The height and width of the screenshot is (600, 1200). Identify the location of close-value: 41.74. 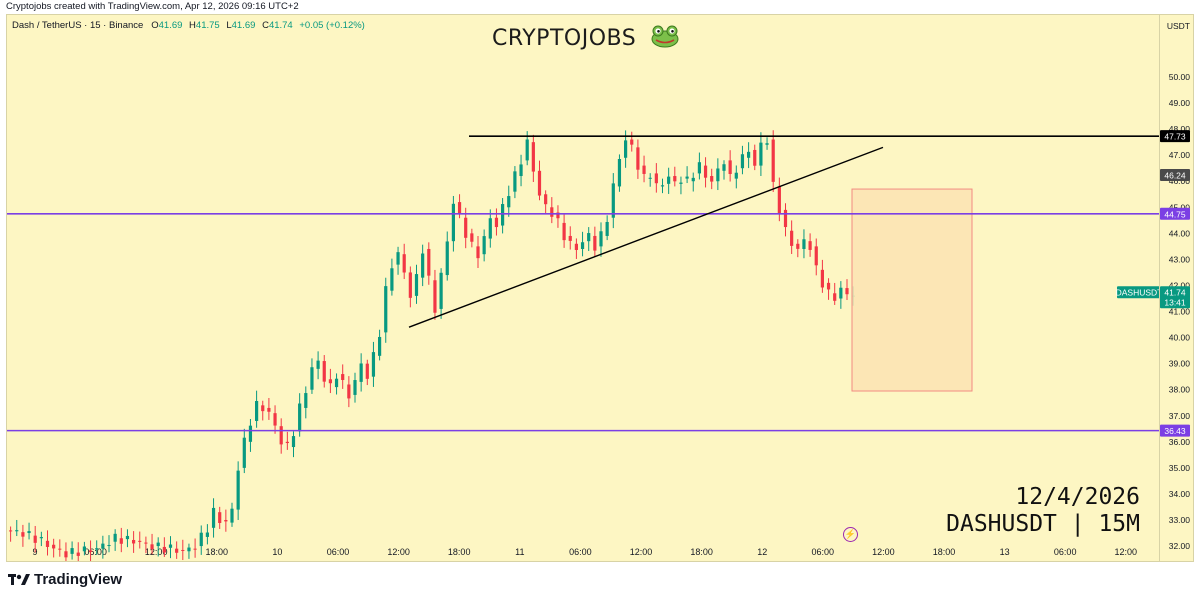
(280, 25).